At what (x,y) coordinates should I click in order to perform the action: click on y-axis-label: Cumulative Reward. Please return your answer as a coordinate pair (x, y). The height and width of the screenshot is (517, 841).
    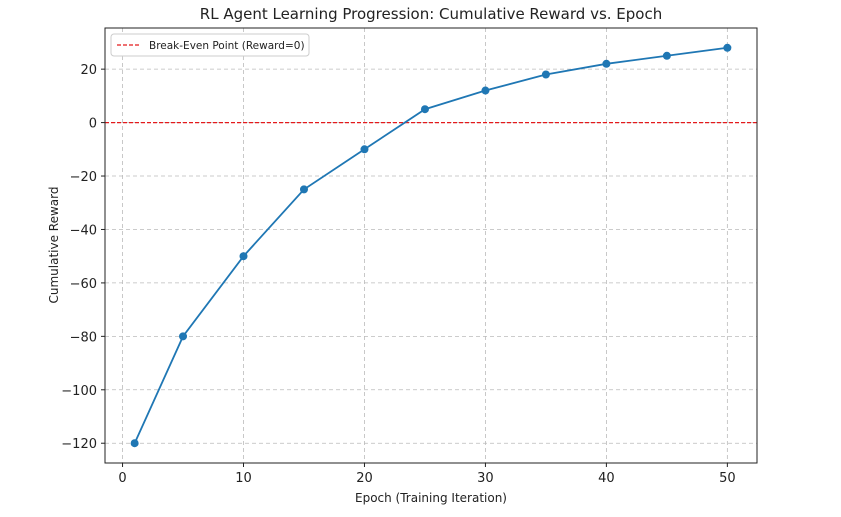
    Looking at the image, I should click on (54, 245).